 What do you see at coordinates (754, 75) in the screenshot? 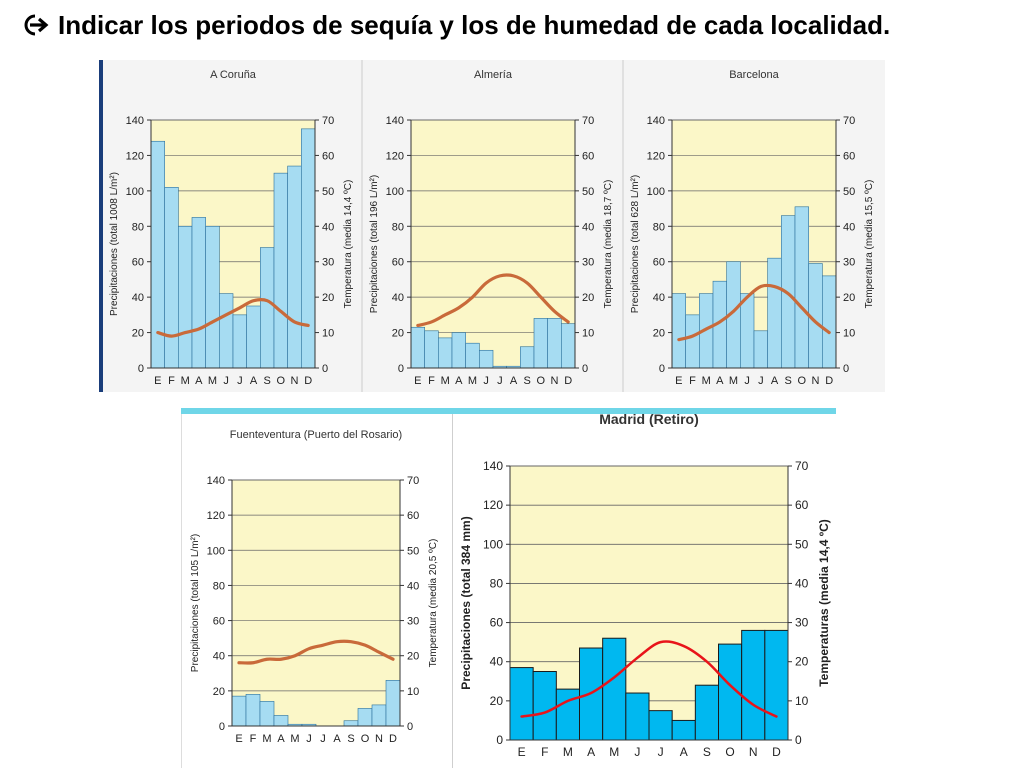
I see `chart-title: Barcelona` at bounding box center [754, 75].